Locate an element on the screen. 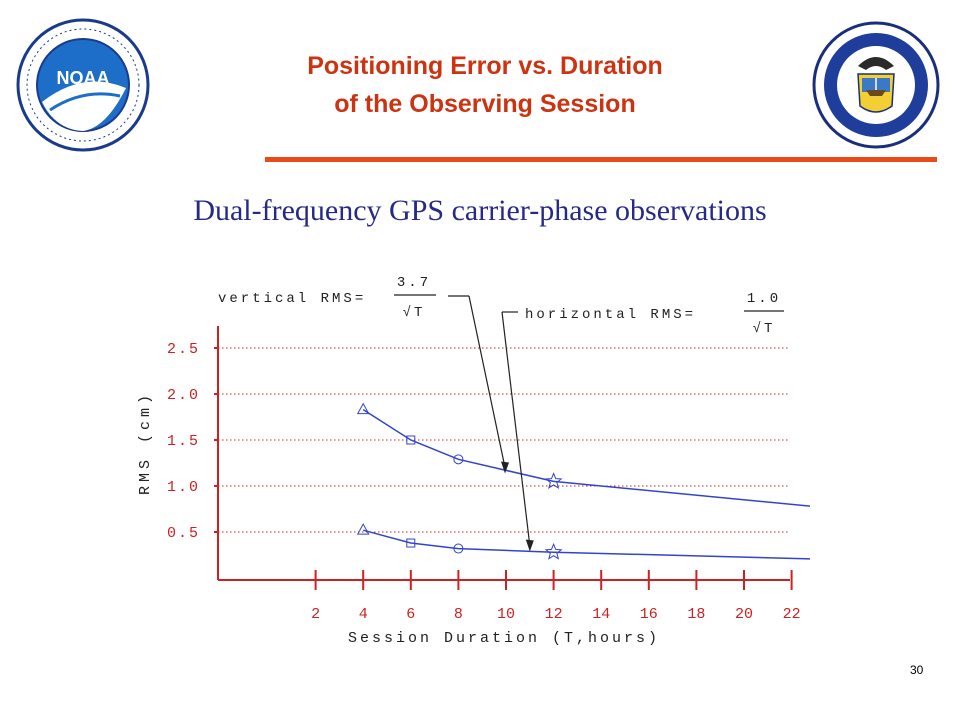  y-tick-label: 1.0 is located at coordinates (183, 487).